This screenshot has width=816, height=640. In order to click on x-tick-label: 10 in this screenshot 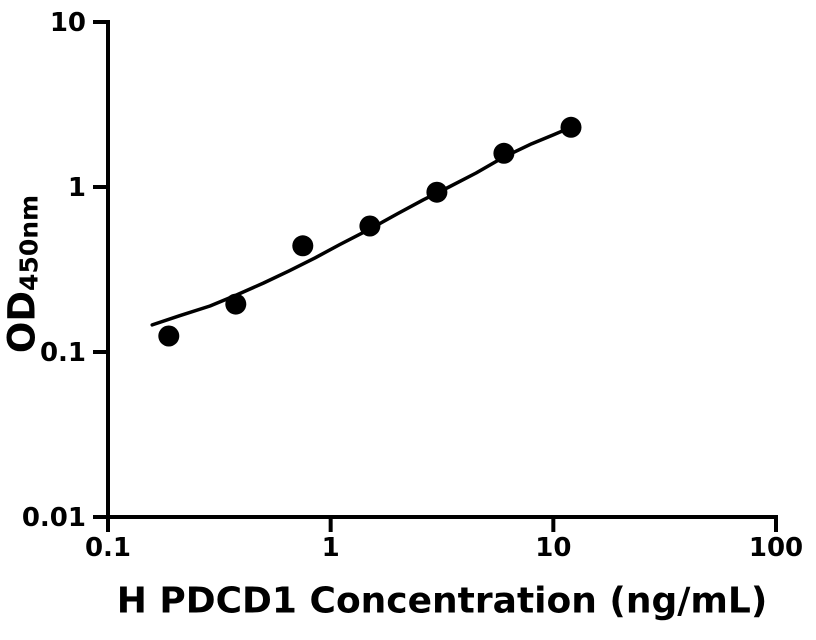, I will do `click(553, 548)`.